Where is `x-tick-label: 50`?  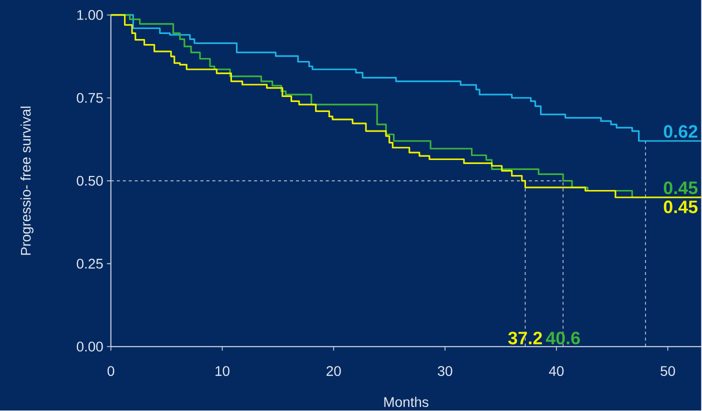 x-tick-label: 50 is located at coordinates (667, 371).